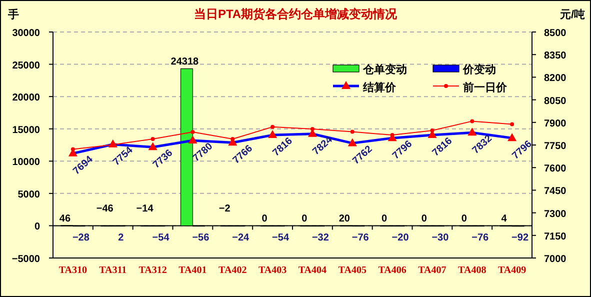 This screenshot has width=591, height=297. What do you see at coordinates (432, 270) in the screenshot?
I see `x-tick-label: TA407` at bounding box center [432, 270].